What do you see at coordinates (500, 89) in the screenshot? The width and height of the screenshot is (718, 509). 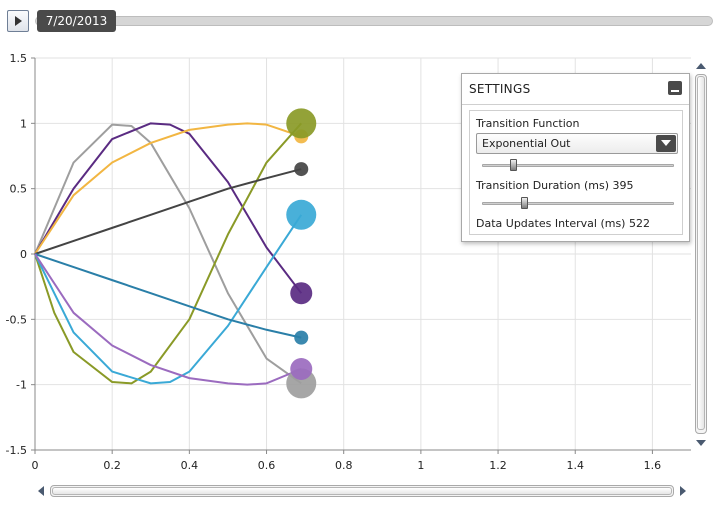 I see `settings-title: SETTINGS` at bounding box center [500, 89].